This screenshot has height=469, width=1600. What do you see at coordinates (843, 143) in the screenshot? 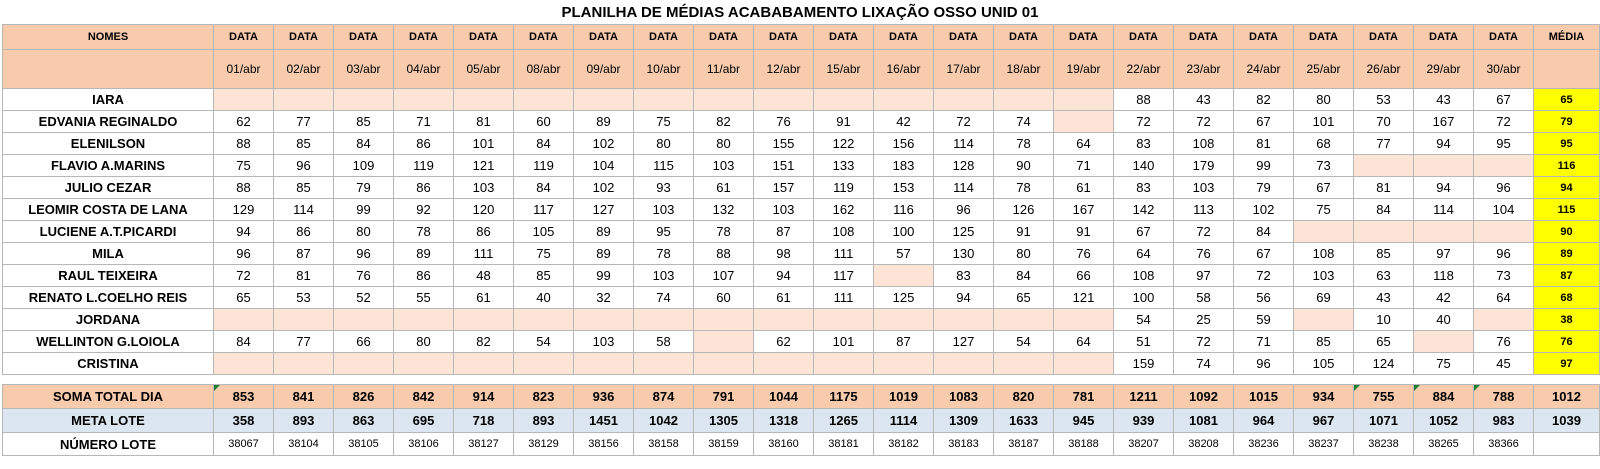
I see `value-cell: 122` at bounding box center [843, 143].